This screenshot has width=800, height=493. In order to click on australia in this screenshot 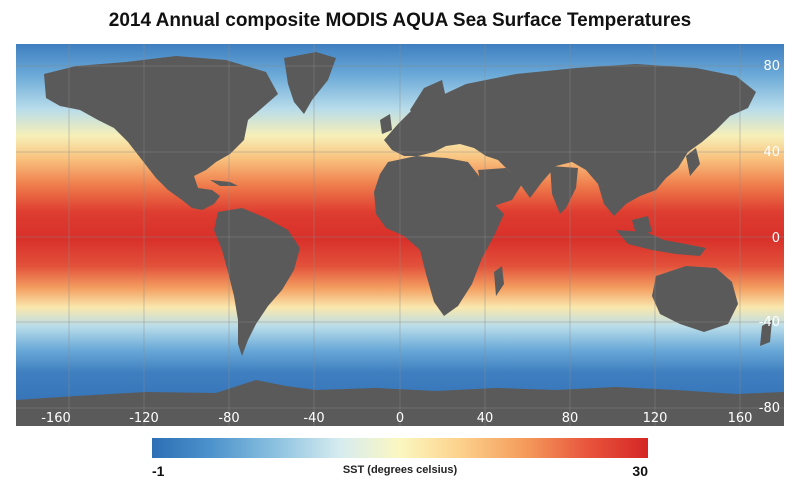, I will do `click(695, 299)`.